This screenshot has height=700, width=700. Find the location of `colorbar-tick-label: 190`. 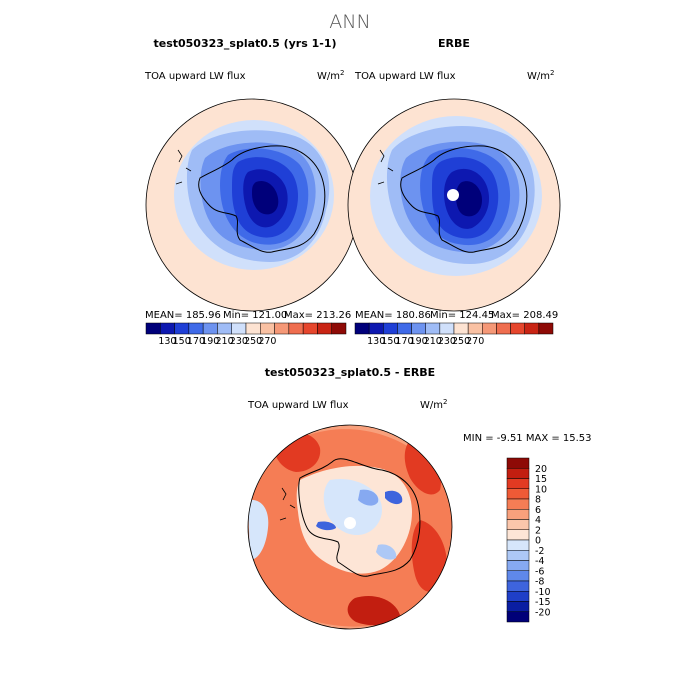

colorbar-tick-label: 190 is located at coordinates (419, 341).